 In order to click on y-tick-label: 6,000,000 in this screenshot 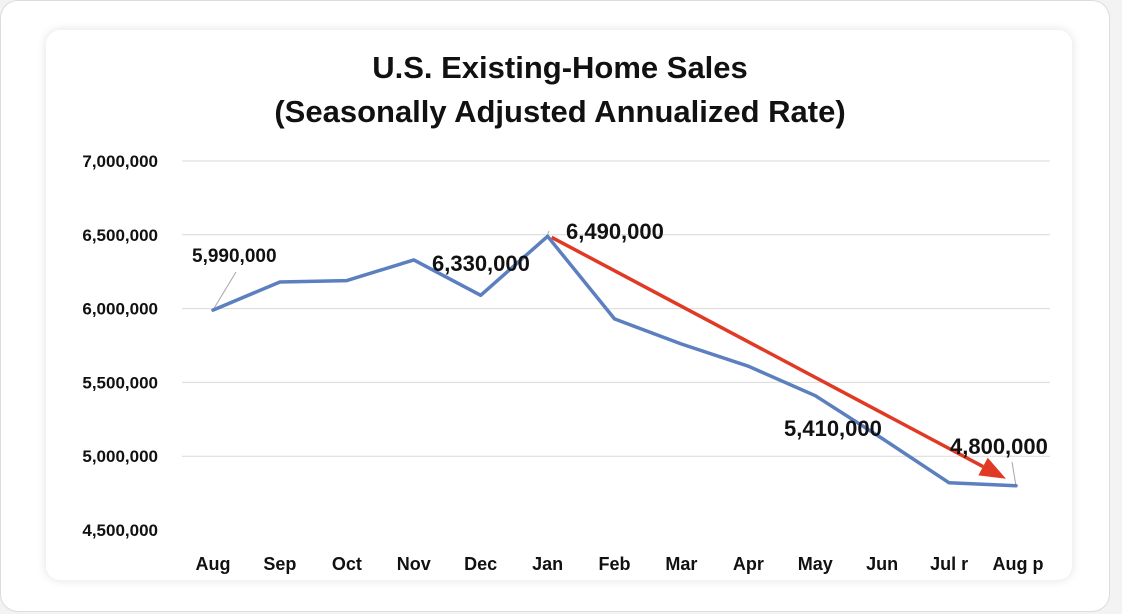, I will do `click(120, 309)`.